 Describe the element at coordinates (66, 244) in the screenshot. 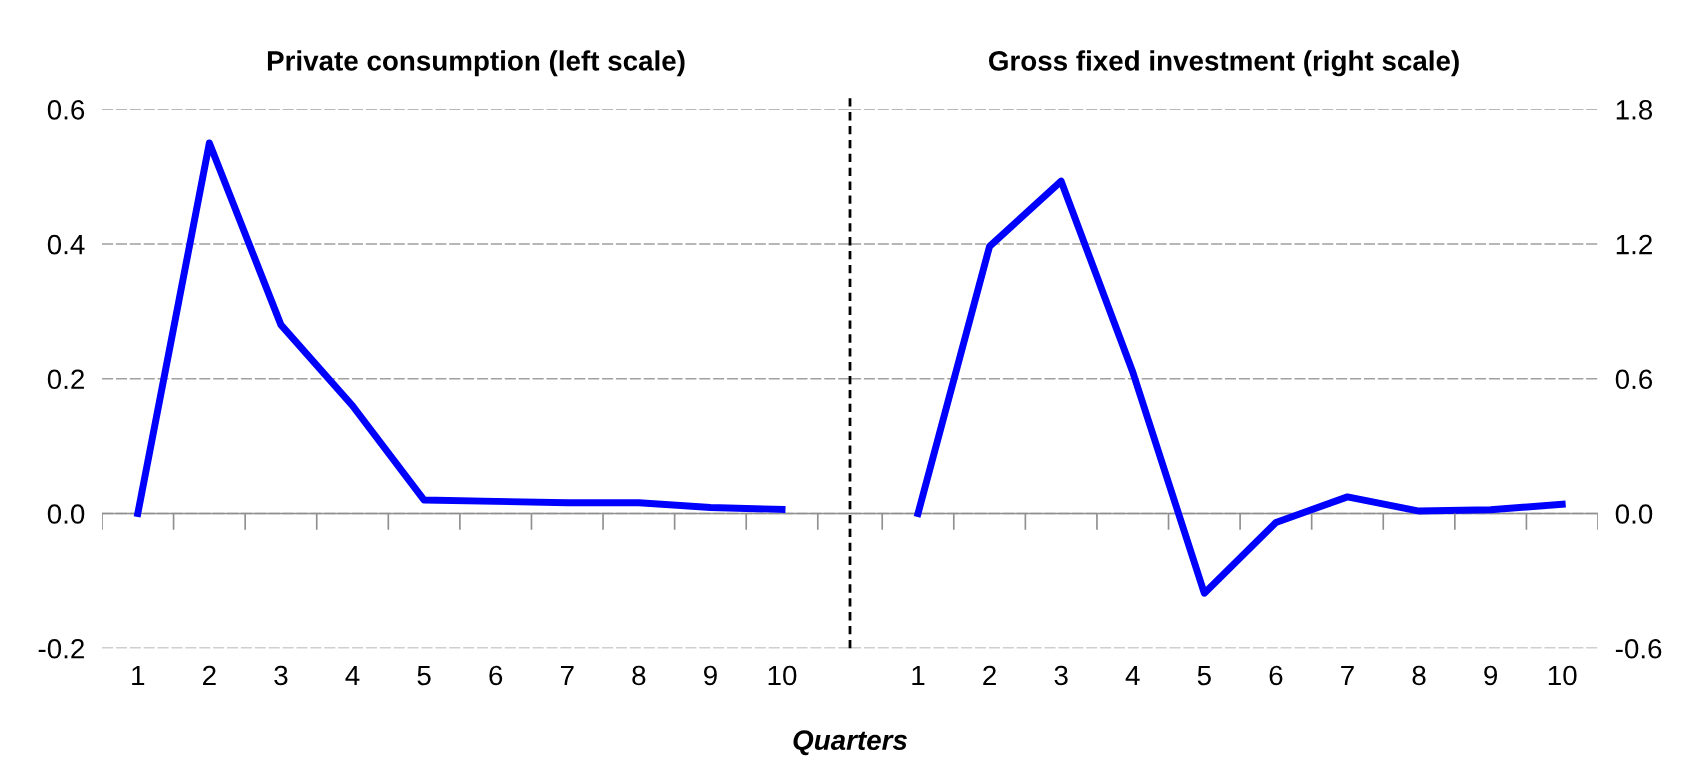

I see `y-tick-label: 0.4` at that location.